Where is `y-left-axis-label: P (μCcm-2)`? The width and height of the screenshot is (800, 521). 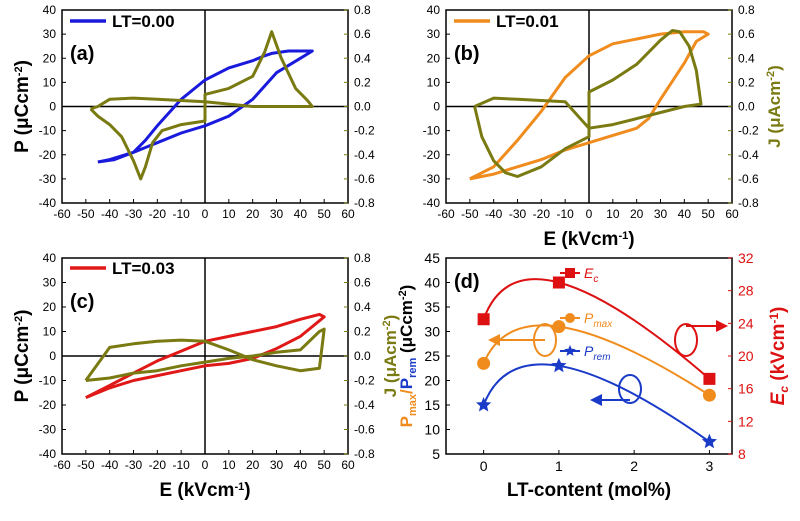
y-left-axis-label: P (μCcm-2) is located at coordinates (22, 356).